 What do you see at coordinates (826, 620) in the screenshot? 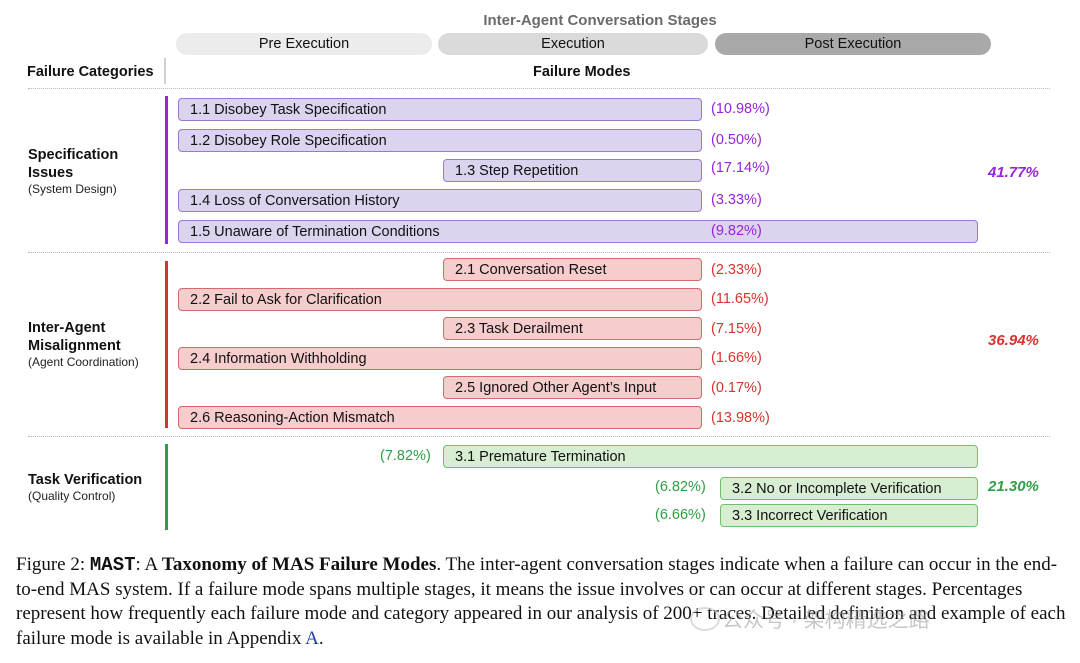
I see `watermark-text: 公众号 · 架构精选之路` at bounding box center [826, 620].